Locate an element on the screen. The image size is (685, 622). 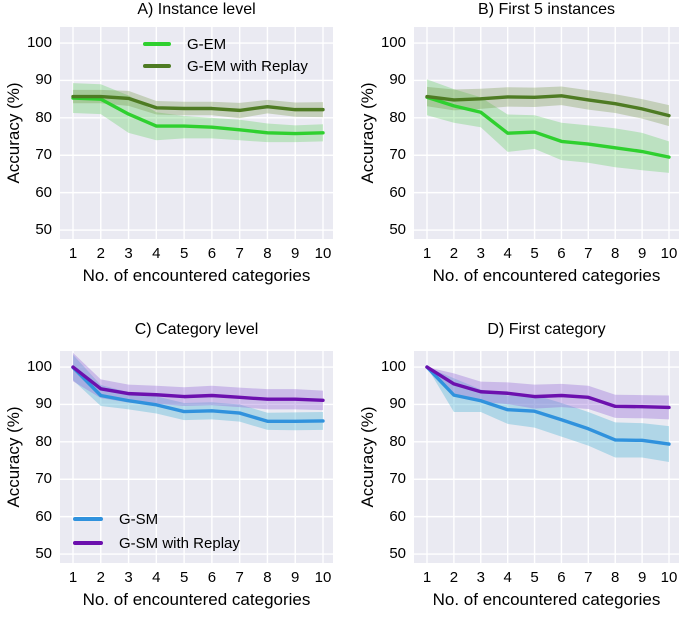
panel-A-legend: G-EM G-EM with Replay is located at coordinates (225, 55).